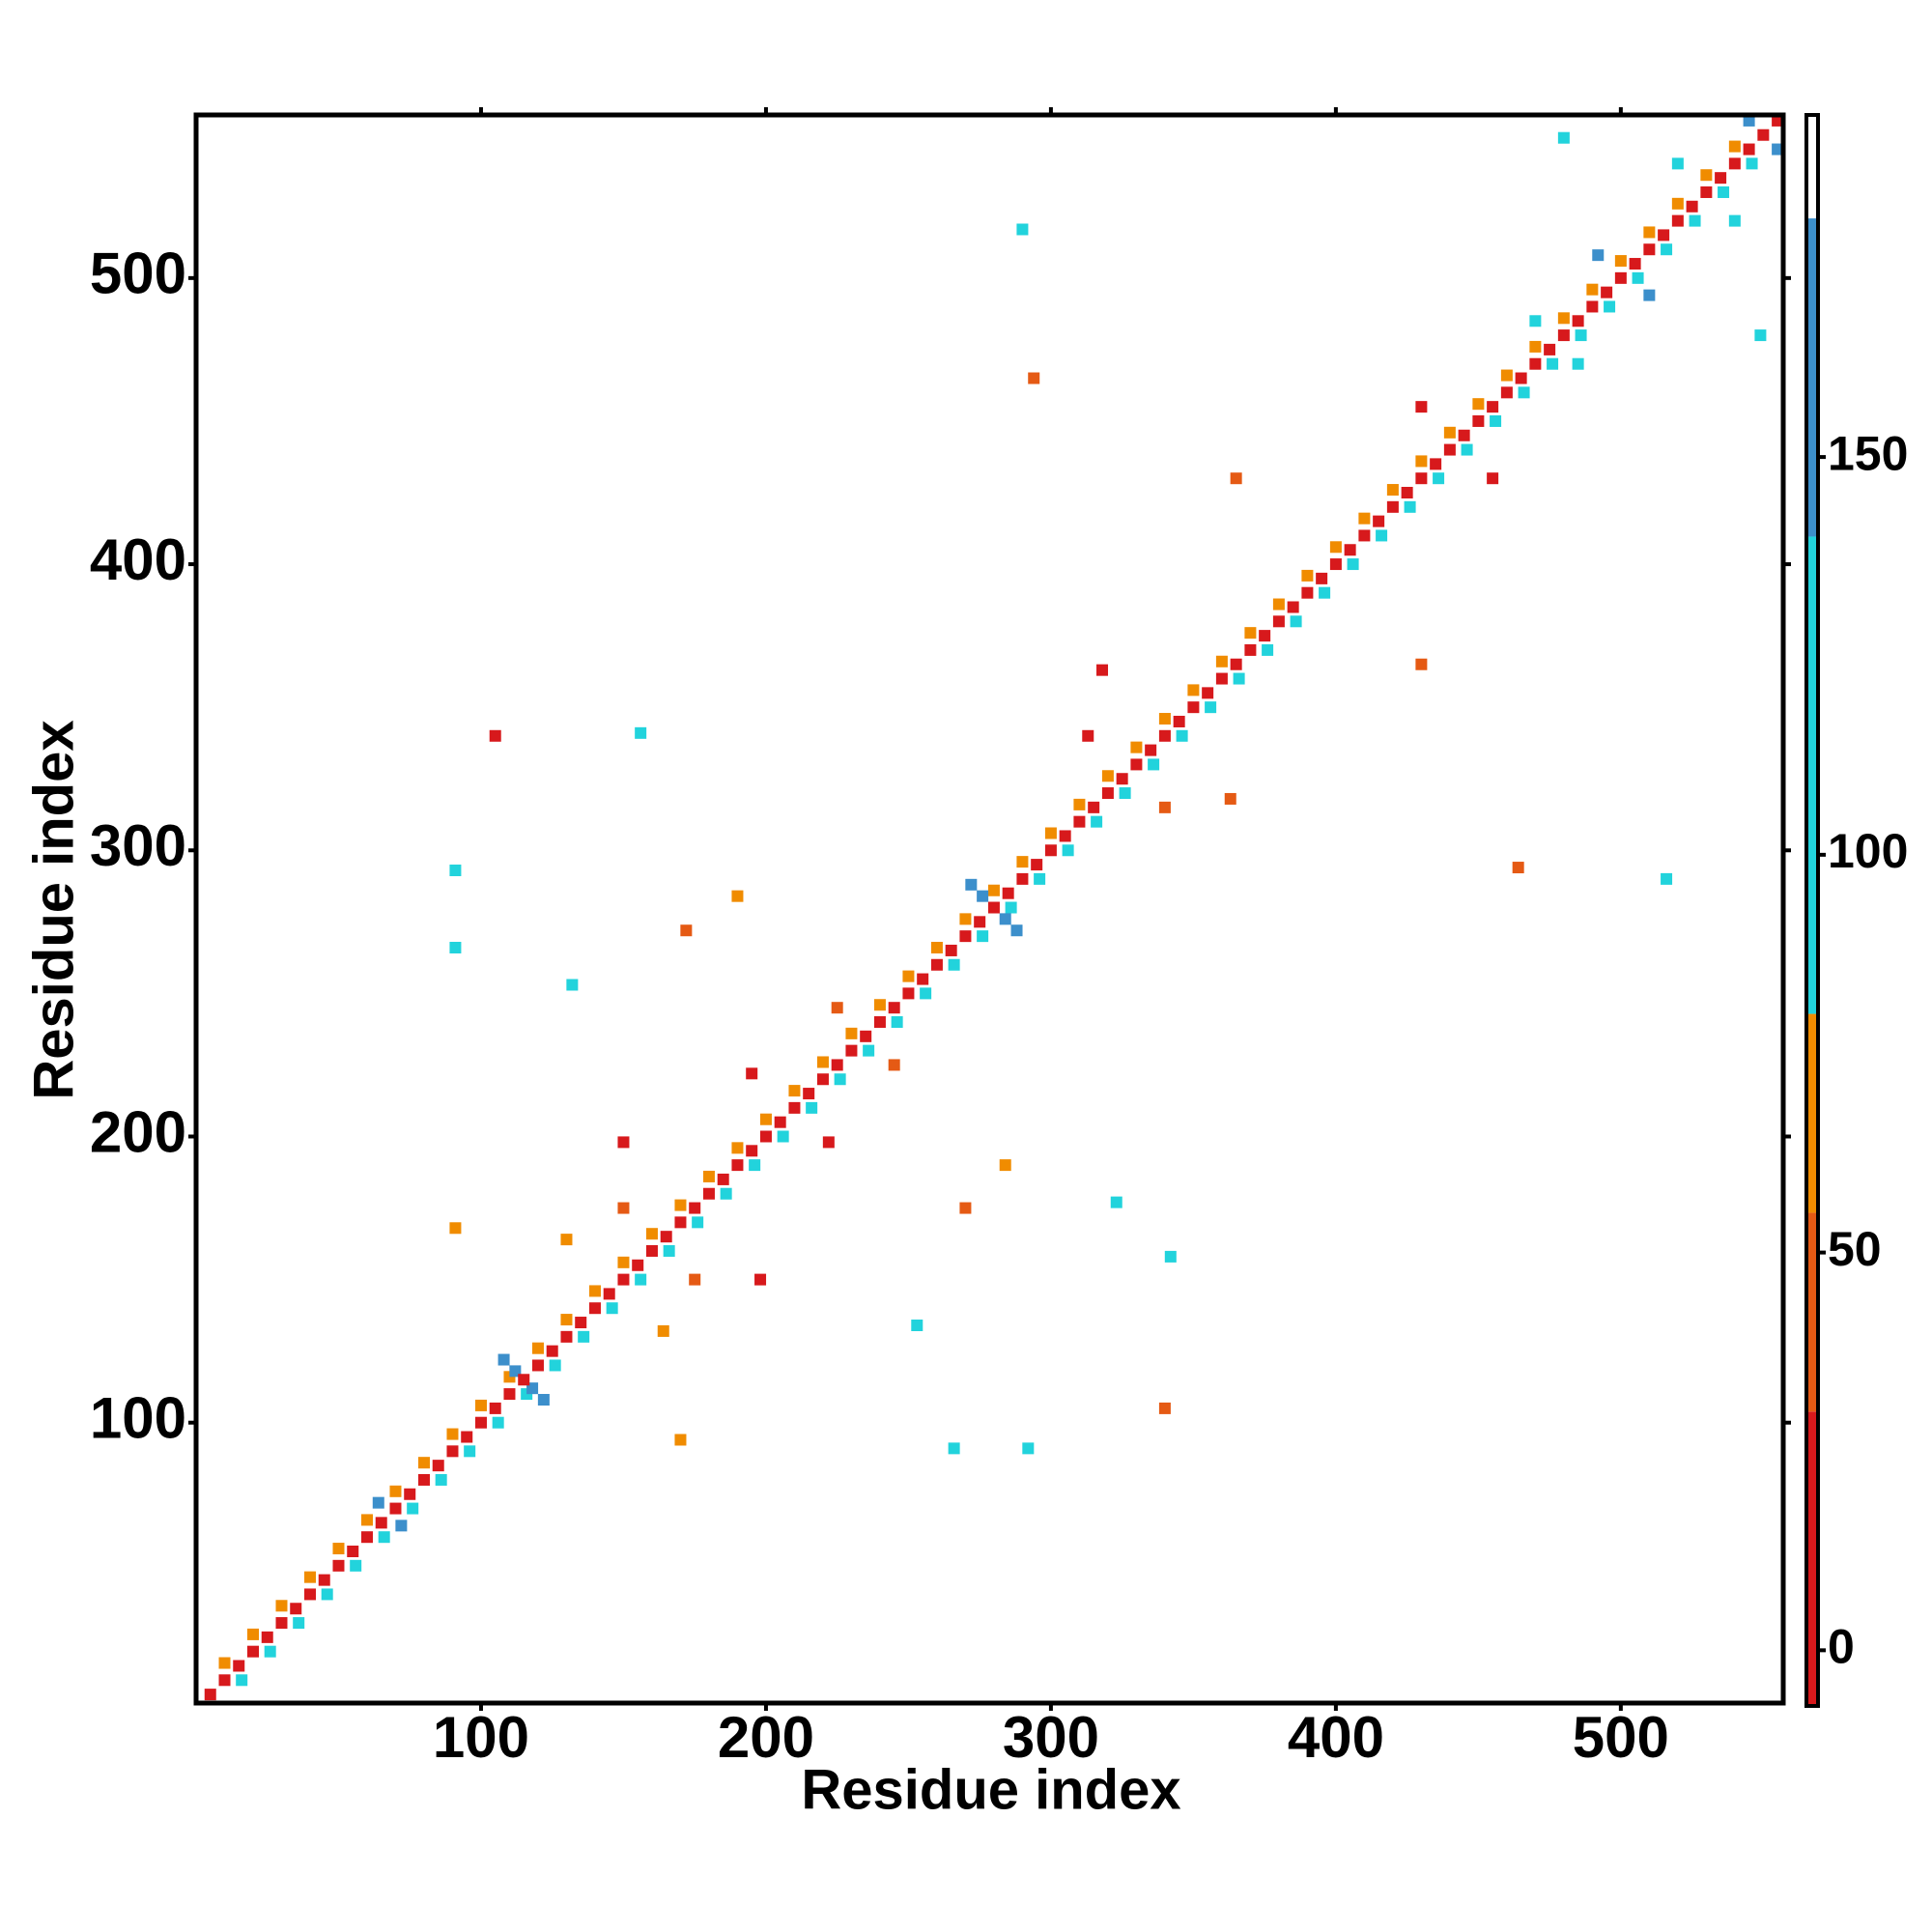  I want to click on y-axis-label: Residue index, so click(53, 909).